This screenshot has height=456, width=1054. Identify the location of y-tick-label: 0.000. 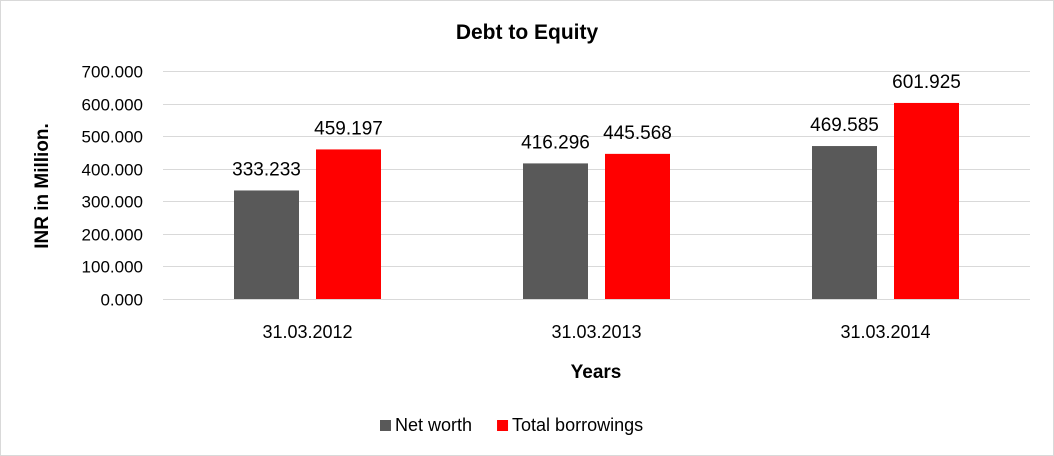
(121, 300).